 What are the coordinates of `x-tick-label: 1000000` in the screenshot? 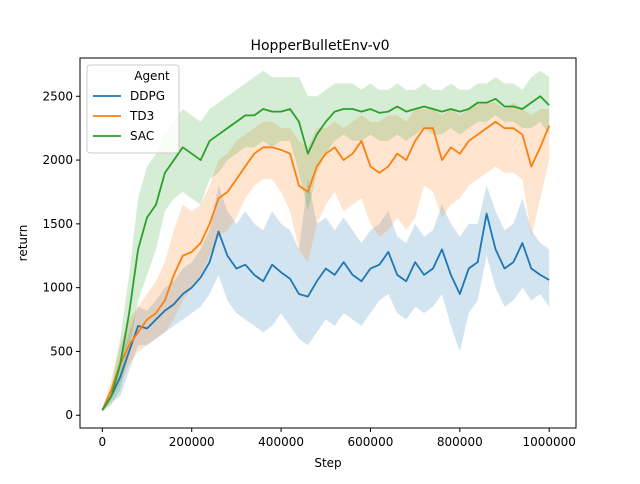 It's located at (548, 442).